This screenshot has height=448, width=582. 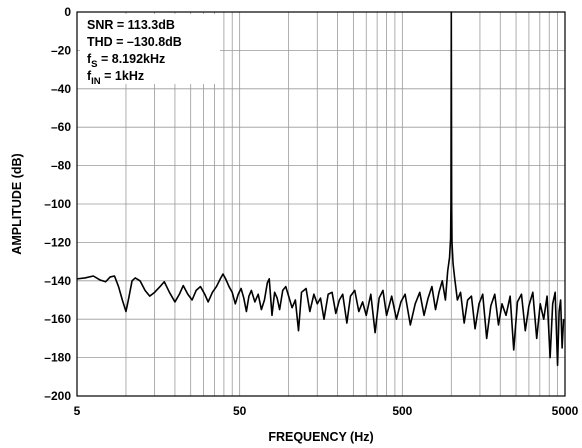 What do you see at coordinates (61, 50) in the screenshot?
I see `y-tick-label-1: –20` at bounding box center [61, 50].